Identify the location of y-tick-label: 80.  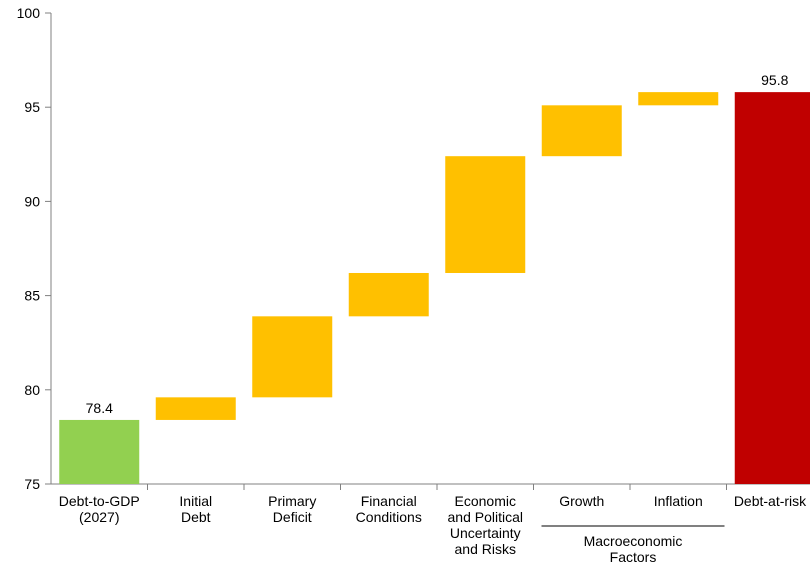
(32, 390).